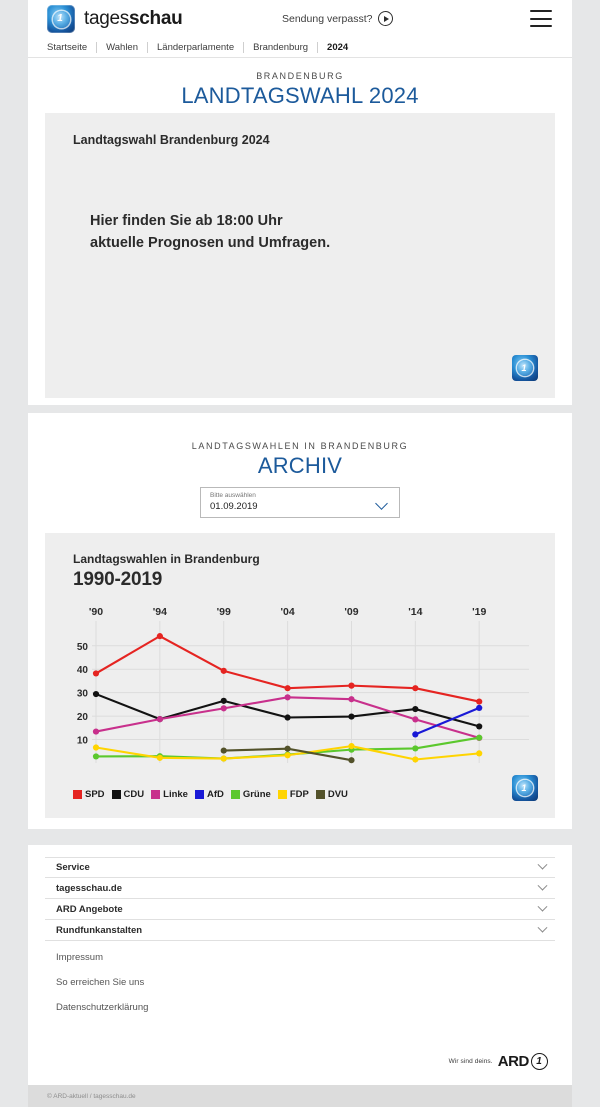  What do you see at coordinates (293, 794) in the screenshot?
I see `legend-item-FDP: FDP` at bounding box center [293, 794].